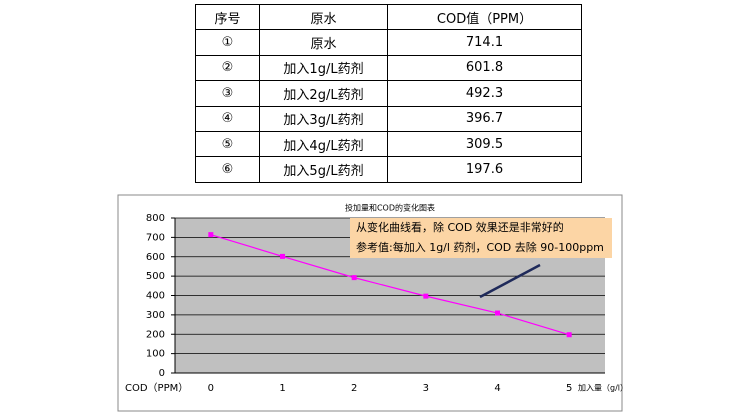 Image resolution: width=748 pixels, height=414 pixels. I want to click on annotation-box, so click(481, 238).